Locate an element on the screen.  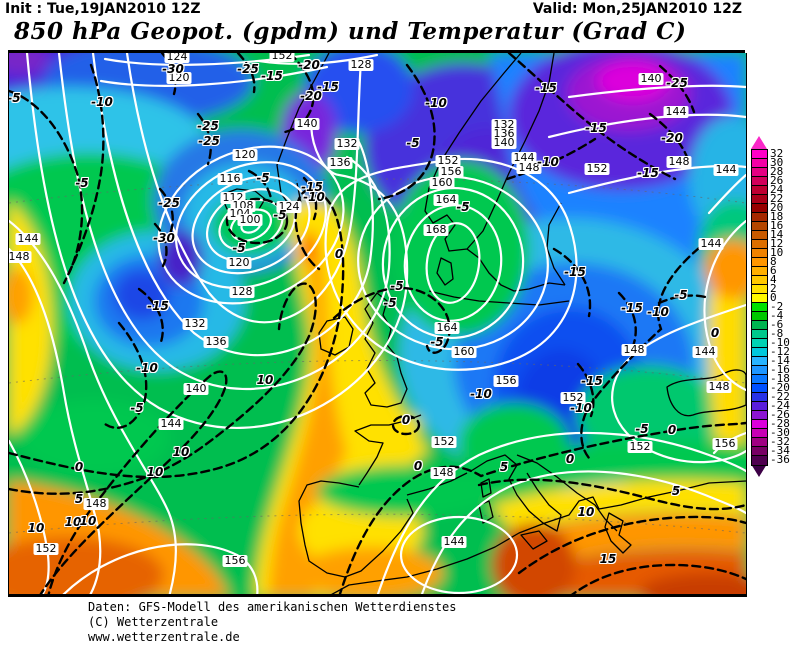
colorbar-swatch is located at coordinates (759, 460).